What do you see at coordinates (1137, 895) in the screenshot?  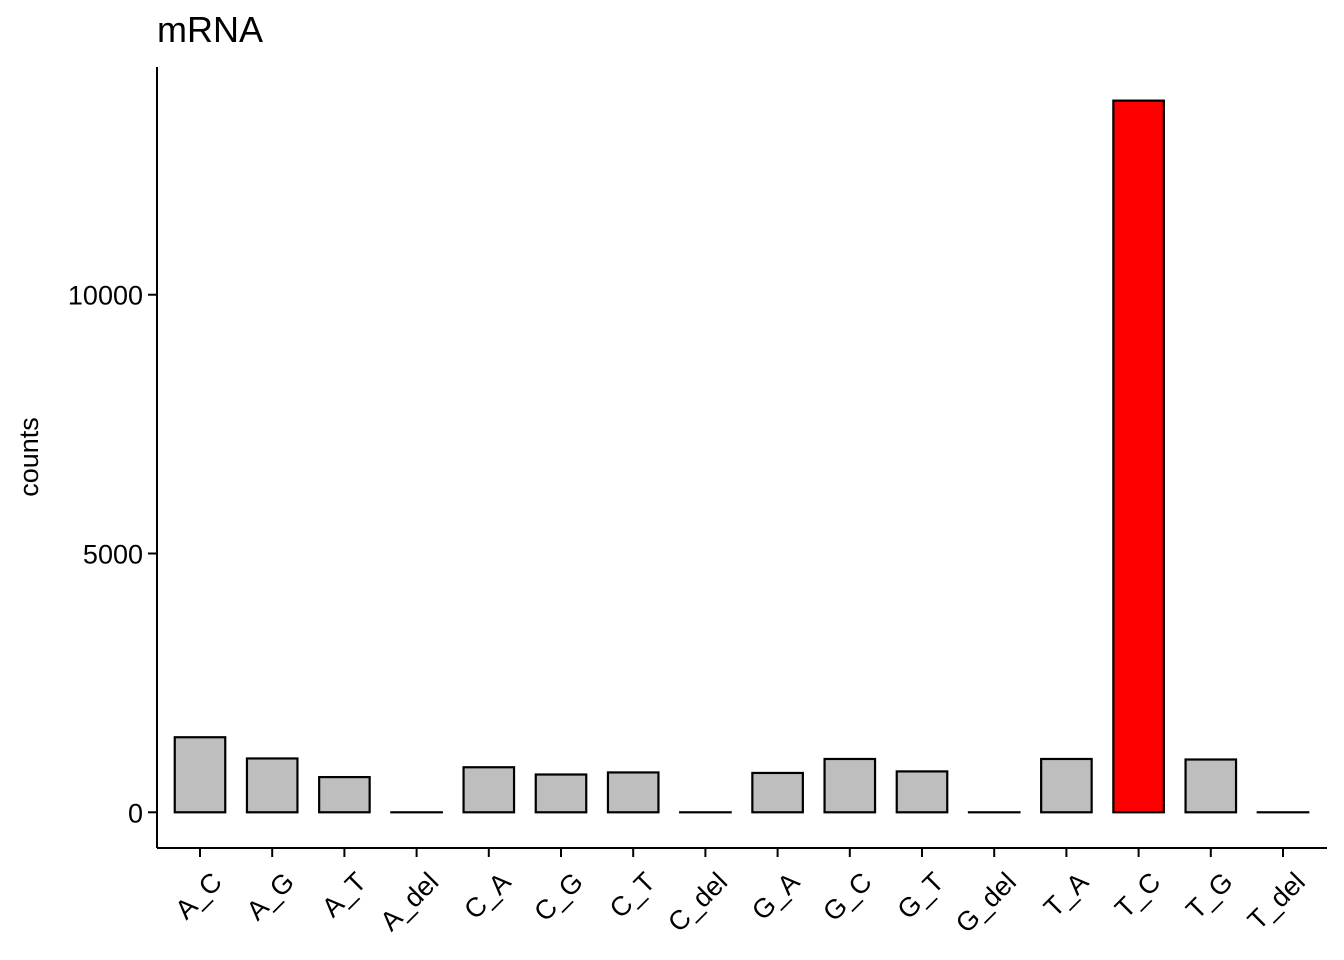 I see `x-tick-label-t-c: T_C` at bounding box center [1137, 895].